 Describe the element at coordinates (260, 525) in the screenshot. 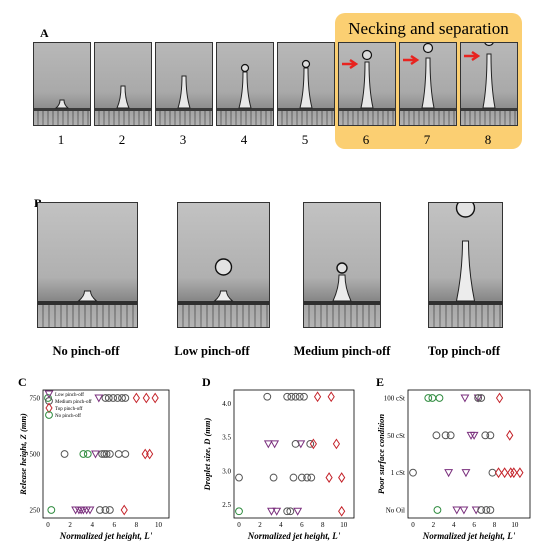

I see `x-tick-label: 2` at that location.